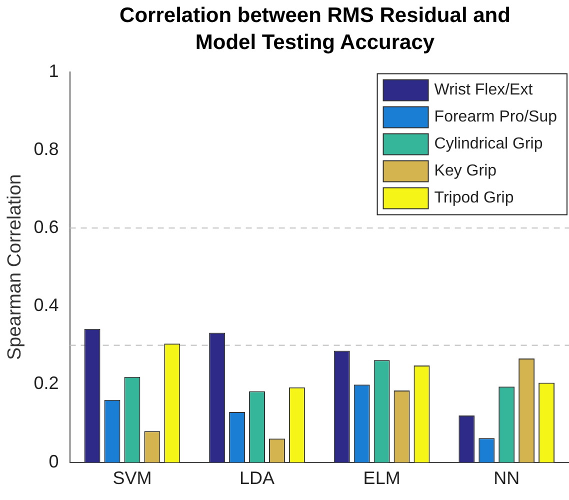 This screenshot has height=500, width=569. I want to click on legend-label: Tripod Grip, so click(474, 198).